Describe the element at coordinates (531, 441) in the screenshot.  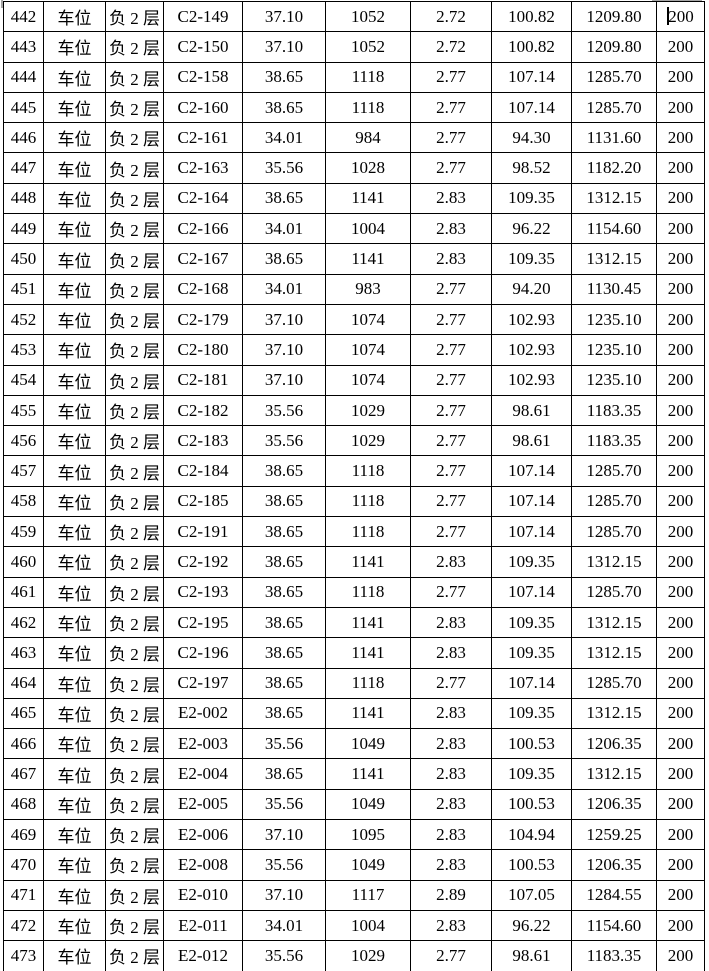
I see `table-cell: 98.61` at that location.